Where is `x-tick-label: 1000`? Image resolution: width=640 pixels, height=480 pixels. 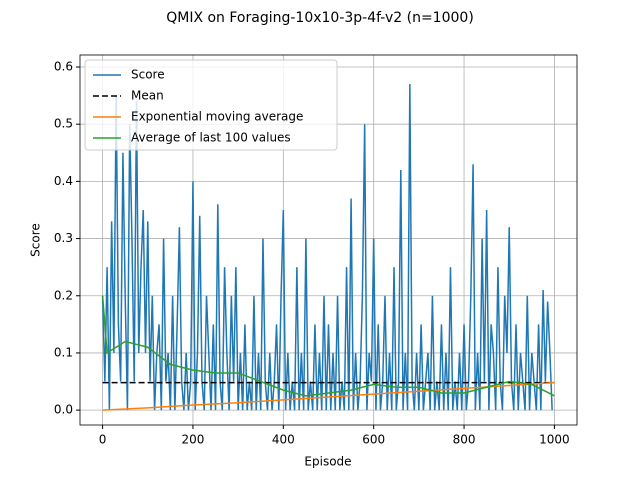
x-tick-label: 1000 is located at coordinates (554, 440).